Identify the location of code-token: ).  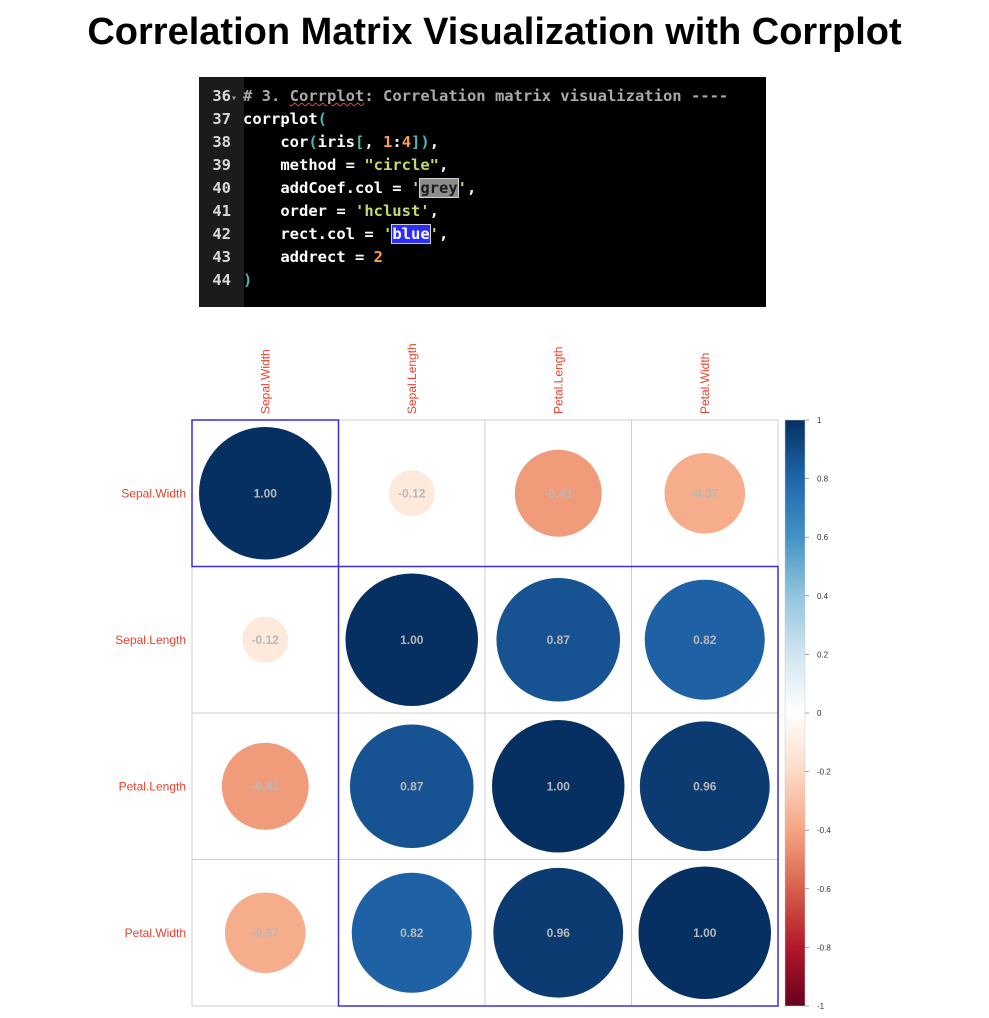
(248, 280).